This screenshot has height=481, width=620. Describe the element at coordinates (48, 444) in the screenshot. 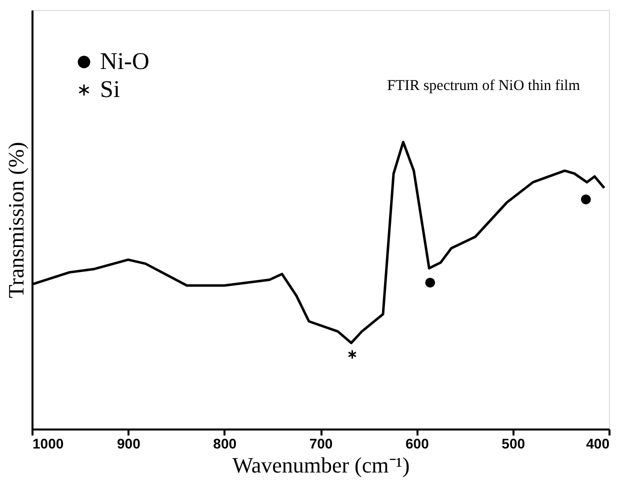

I see `x-tick-label: 1000` at that location.